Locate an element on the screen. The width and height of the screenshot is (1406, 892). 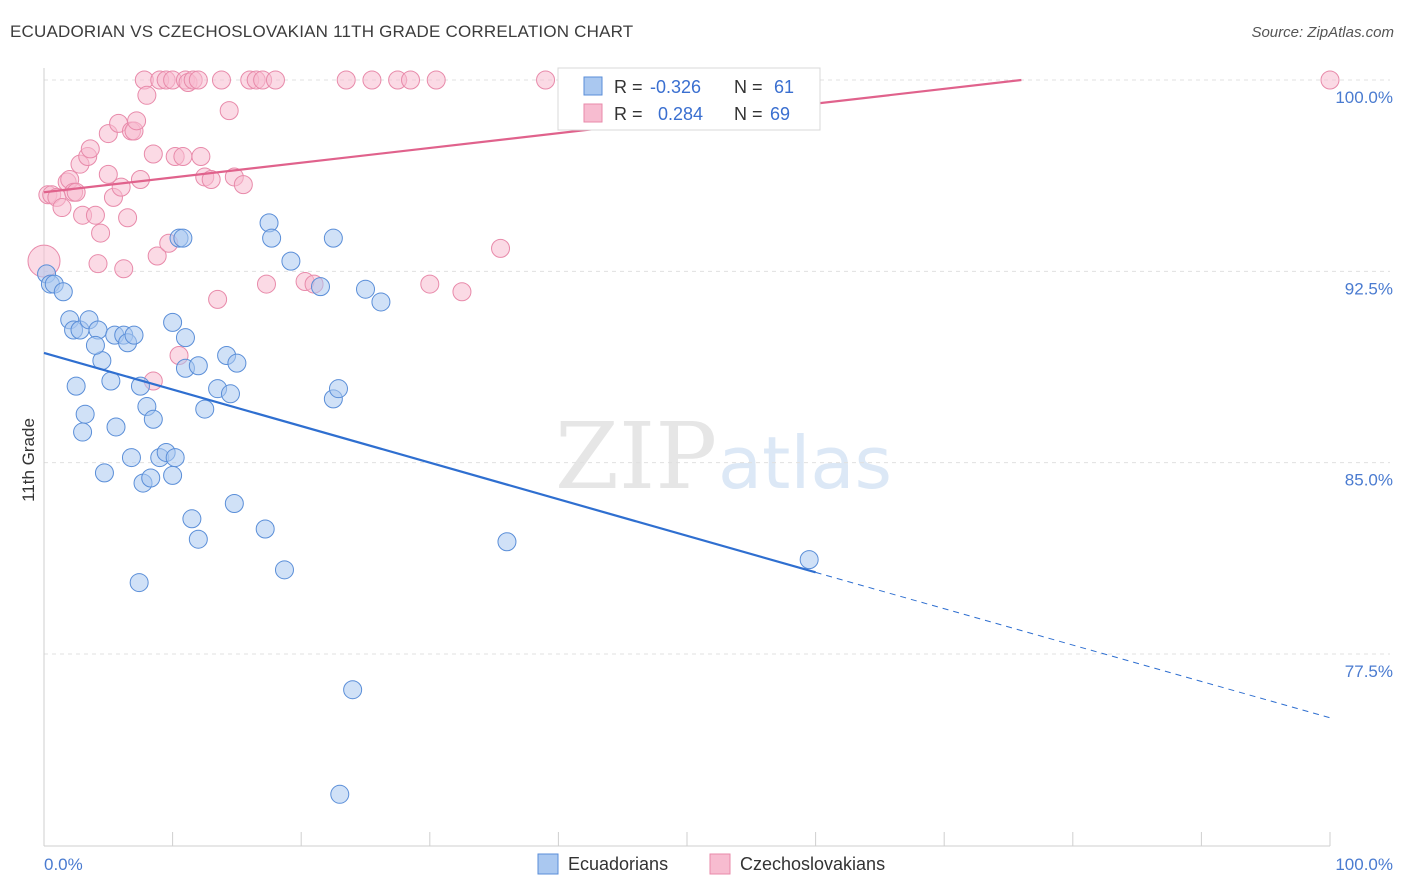
stats-r-czechoslovakians: 0.284 is located at coordinates (680, 114).